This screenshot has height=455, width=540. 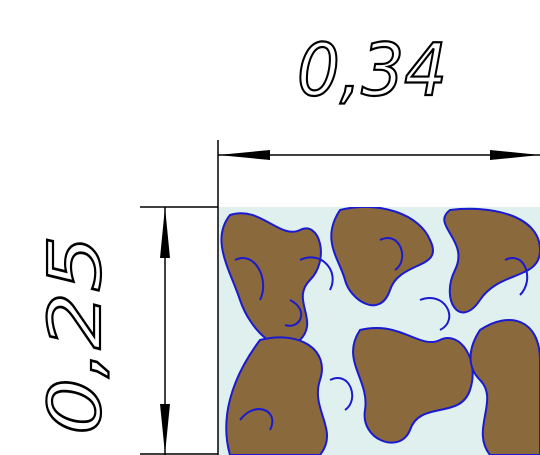 What do you see at coordinates (75, 335) in the screenshot?
I see `height-label: 0,25` at bounding box center [75, 335].